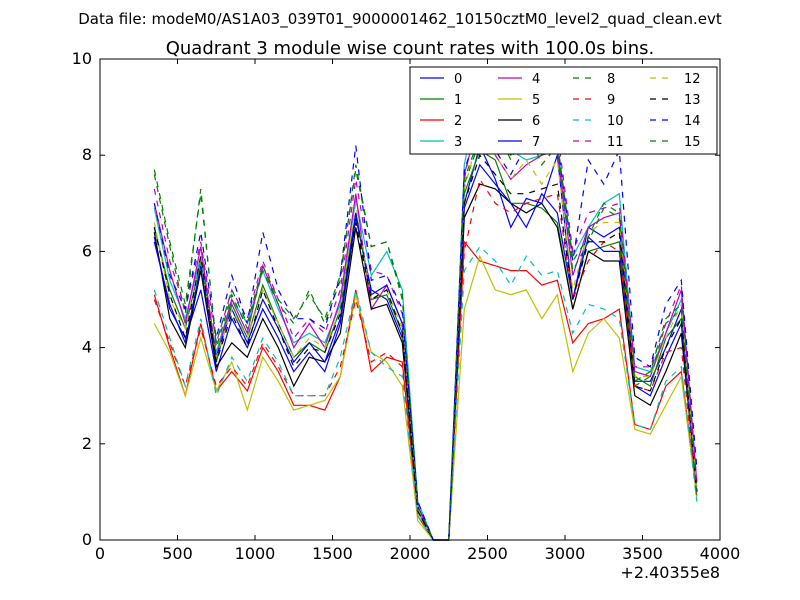 This screenshot has height=600, width=800. I want to click on legend-label-10: 10, so click(615, 121).